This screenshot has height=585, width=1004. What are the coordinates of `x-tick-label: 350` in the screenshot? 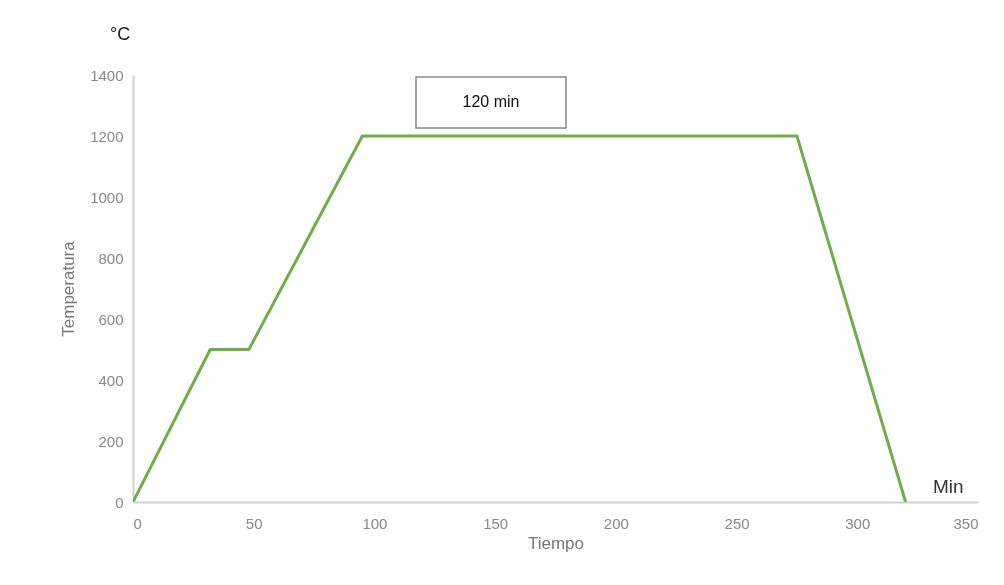 It's located at (966, 523).